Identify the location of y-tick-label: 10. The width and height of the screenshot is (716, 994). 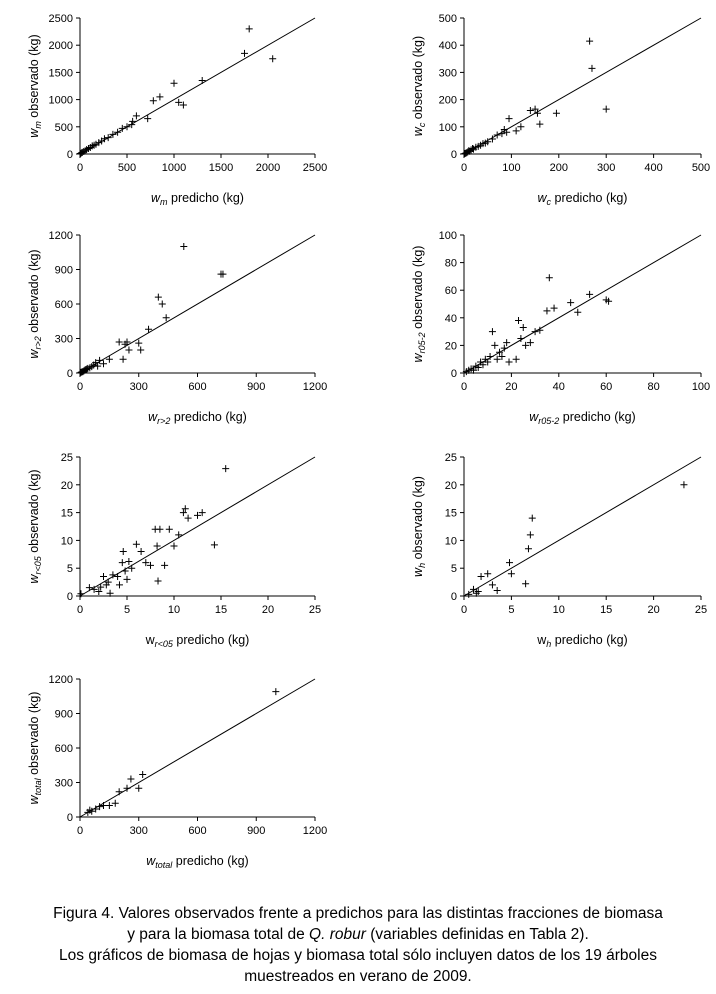
(67, 541).